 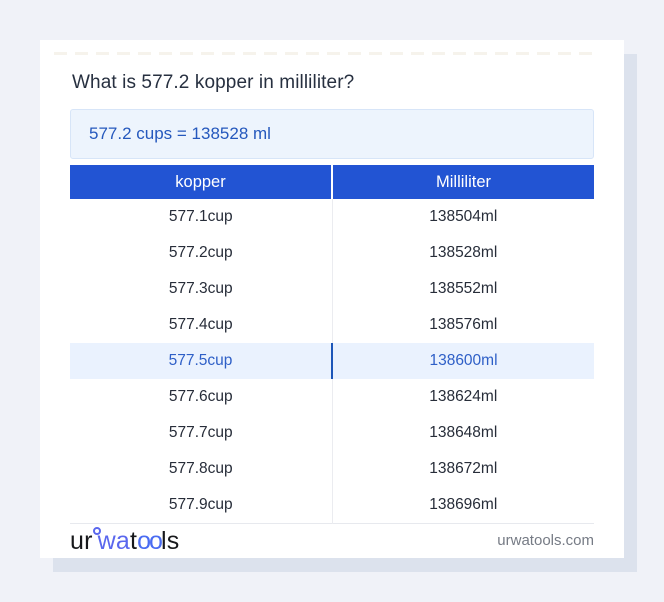 What do you see at coordinates (201, 182) in the screenshot?
I see `column-header-kopper: kopper` at bounding box center [201, 182].